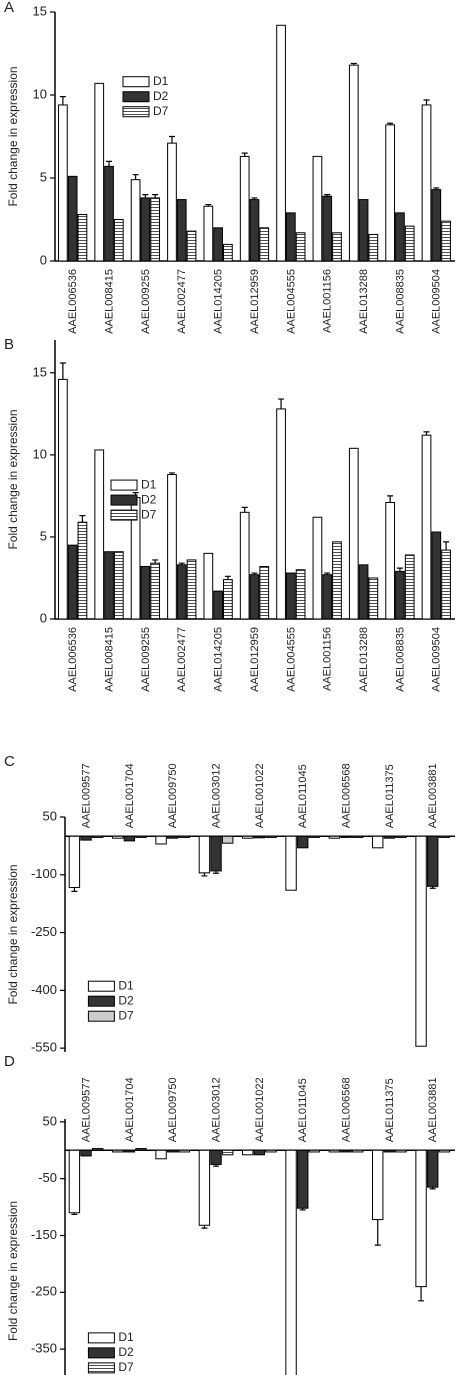 The height and width of the screenshot is (1375, 463). What do you see at coordinates (219, 659) in the screenshot?
I see `category-label: AAEL014205` at bounding box center [219, 659].